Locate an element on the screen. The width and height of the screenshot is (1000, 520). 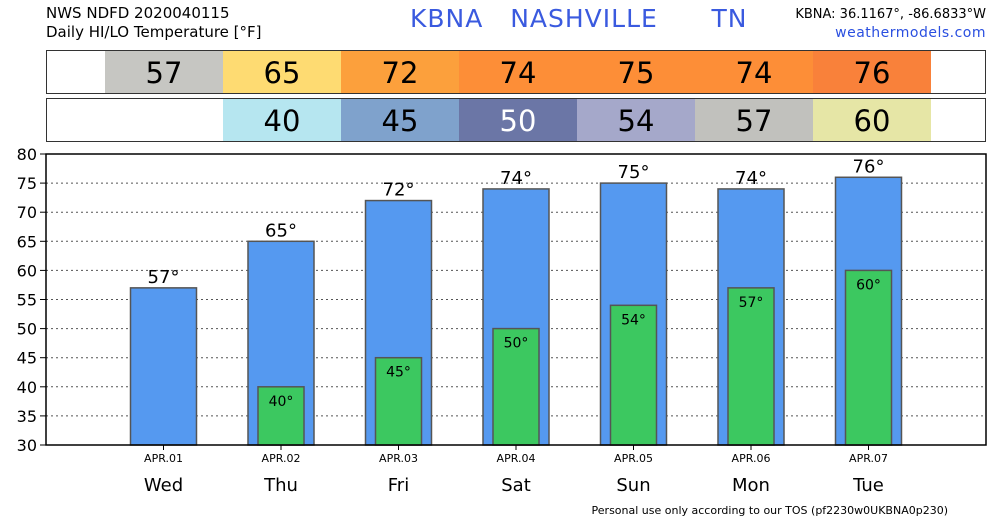
low-temp-cell-1: 40 is located at coordinates (282, 120).